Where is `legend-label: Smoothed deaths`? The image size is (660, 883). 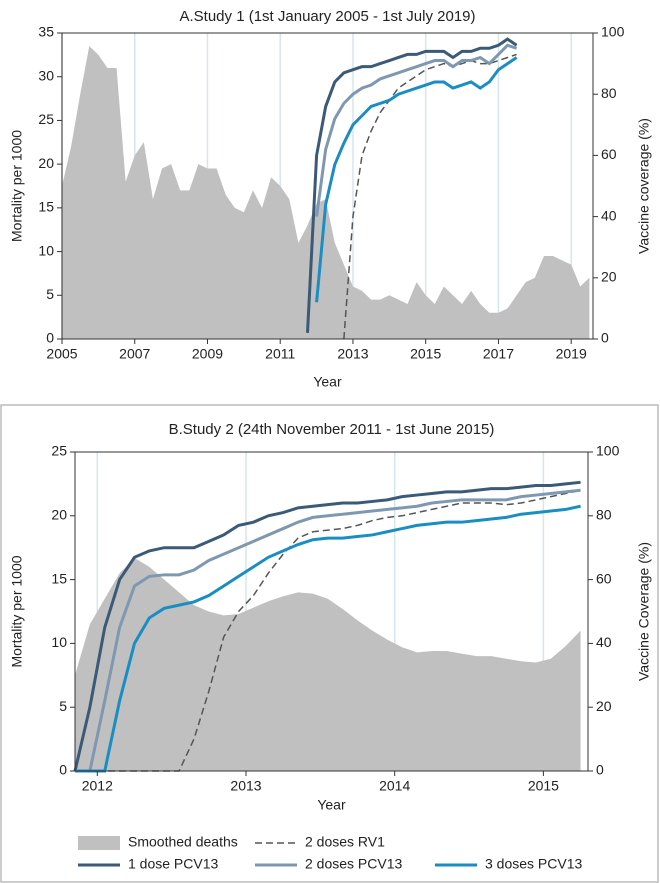 legend-label: Smoothed deaths is located at coordinates (183, 842).